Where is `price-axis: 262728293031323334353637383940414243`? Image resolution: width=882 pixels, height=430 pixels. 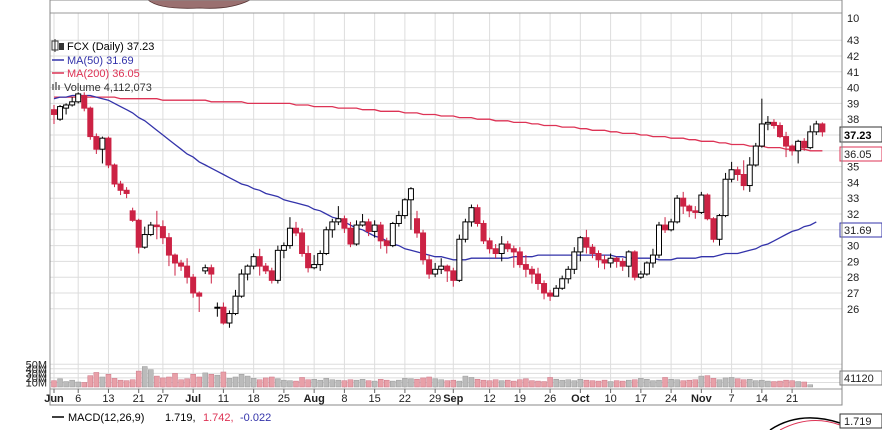 price-axis: 262728293031323334353637383940414243 is located at coordinates (853, 175).